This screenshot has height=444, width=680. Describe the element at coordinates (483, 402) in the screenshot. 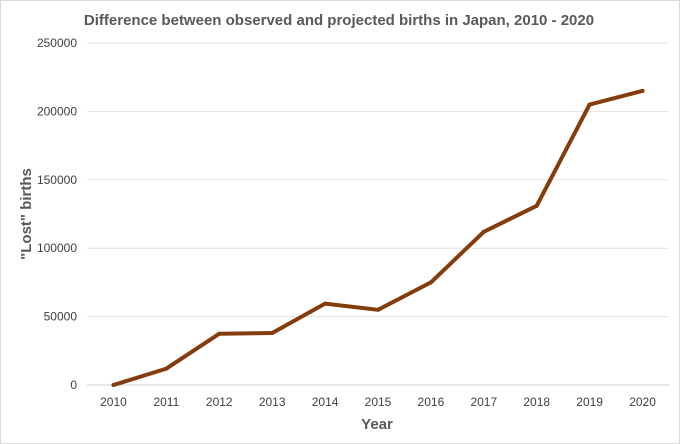

I see `x-tick-label: 2017` at that location.